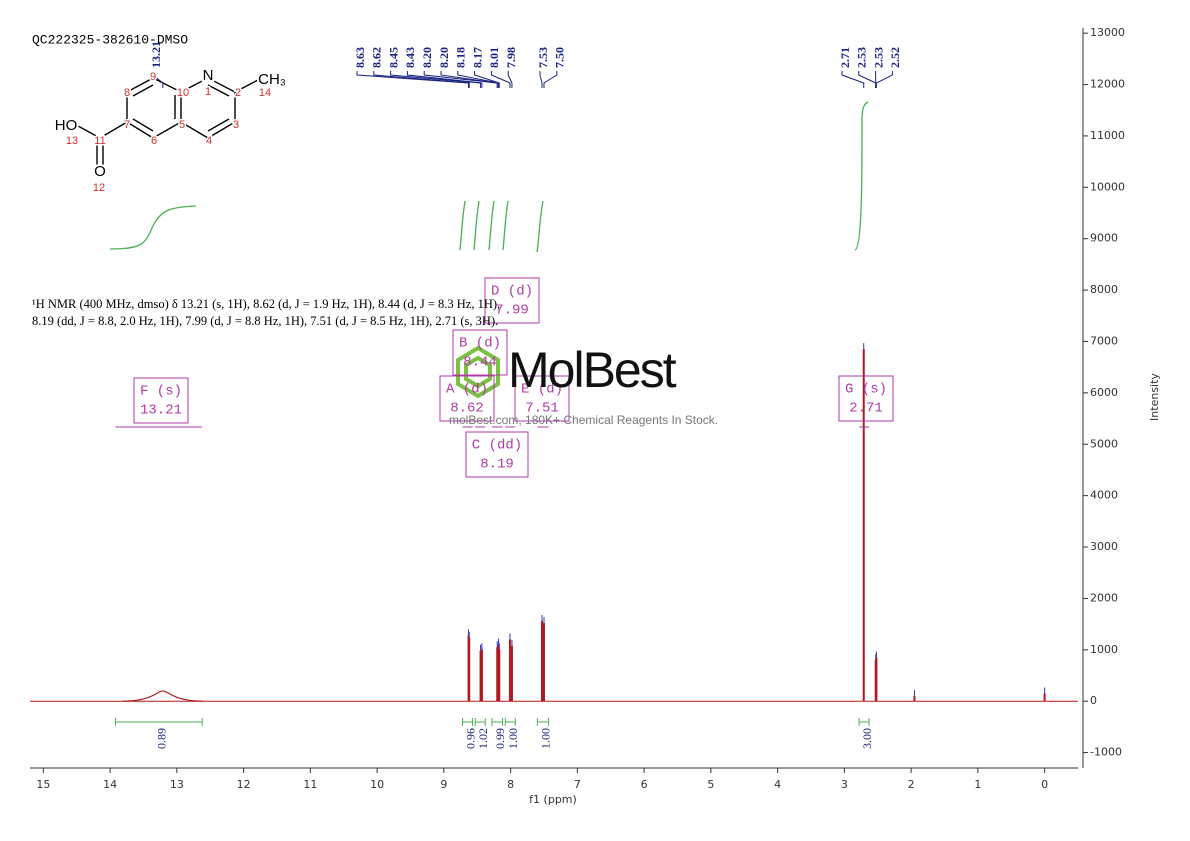 The height and width of the screenshot is (841, 1190). Describe the element at coordinates (100, 171) in the screenshot. I see `atom-label: O` at that location.